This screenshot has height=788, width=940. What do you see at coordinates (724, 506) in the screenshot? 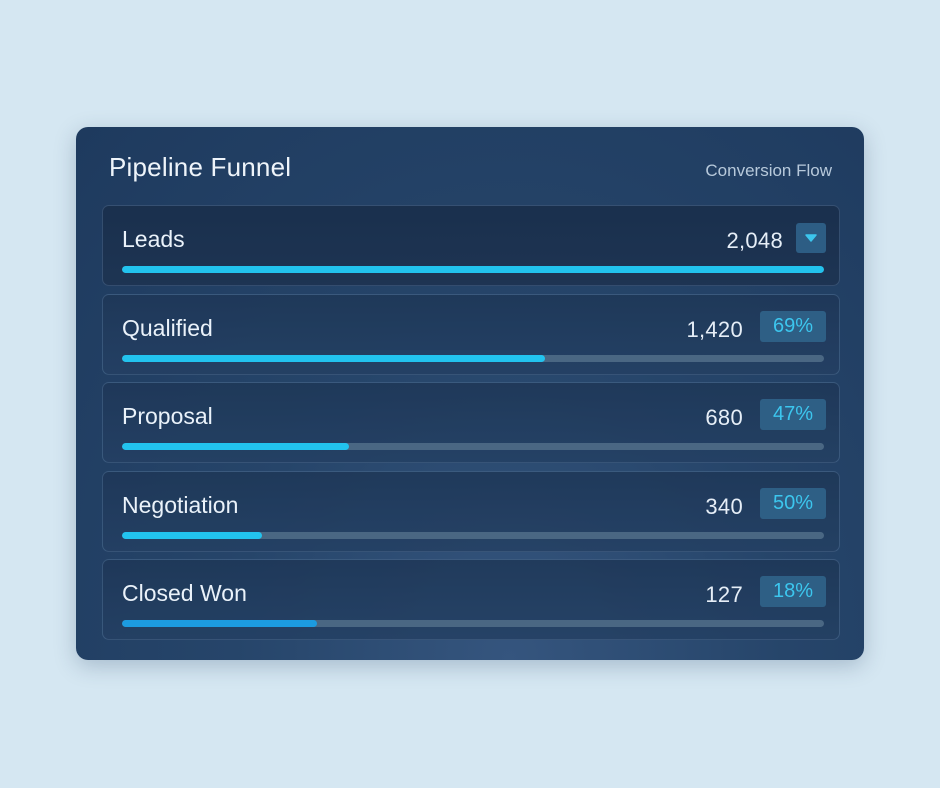
I see `stage-count: 340` at bounding box center [724, 506].